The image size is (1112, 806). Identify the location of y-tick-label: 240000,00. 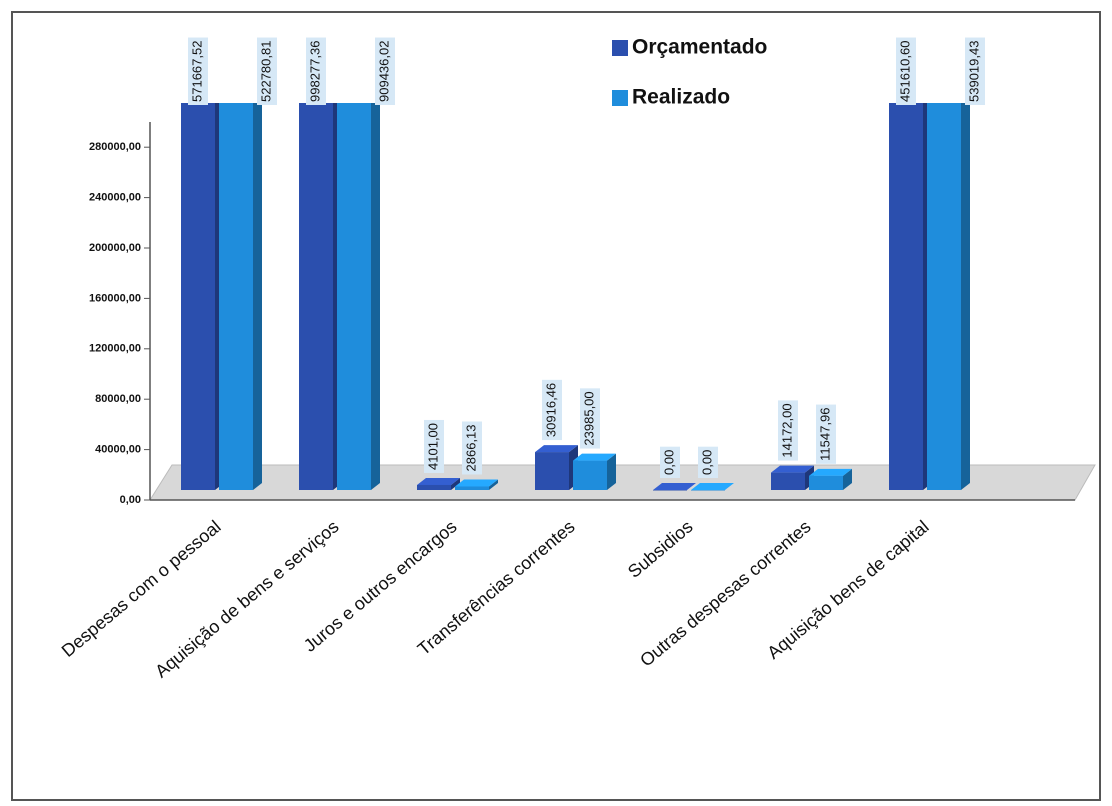
(115, 198).